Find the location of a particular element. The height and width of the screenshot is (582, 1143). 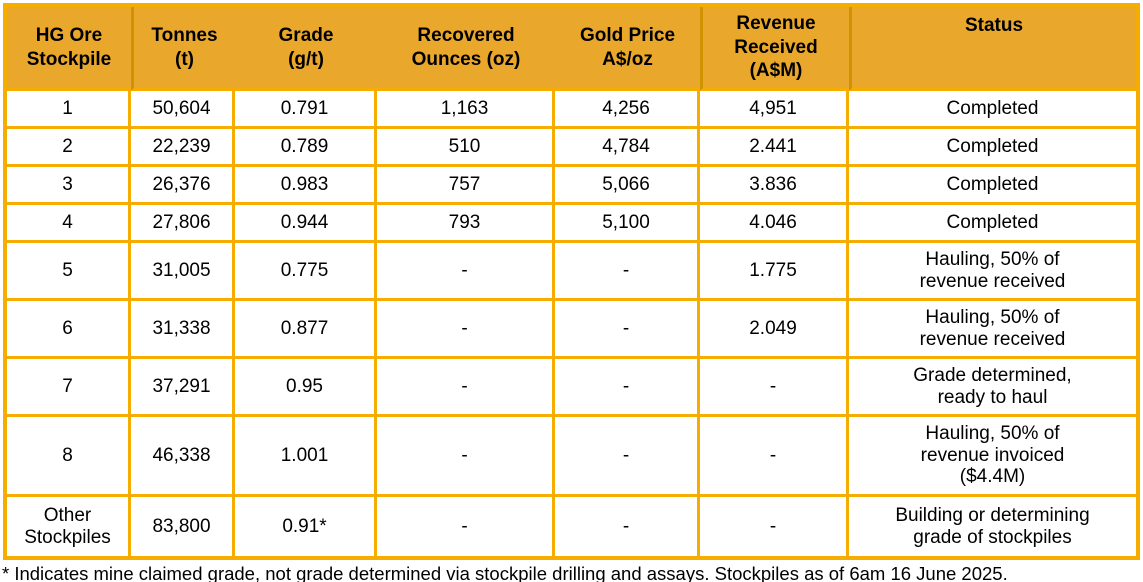

table-cell: 37,291 is located at coordinates (183, 388).